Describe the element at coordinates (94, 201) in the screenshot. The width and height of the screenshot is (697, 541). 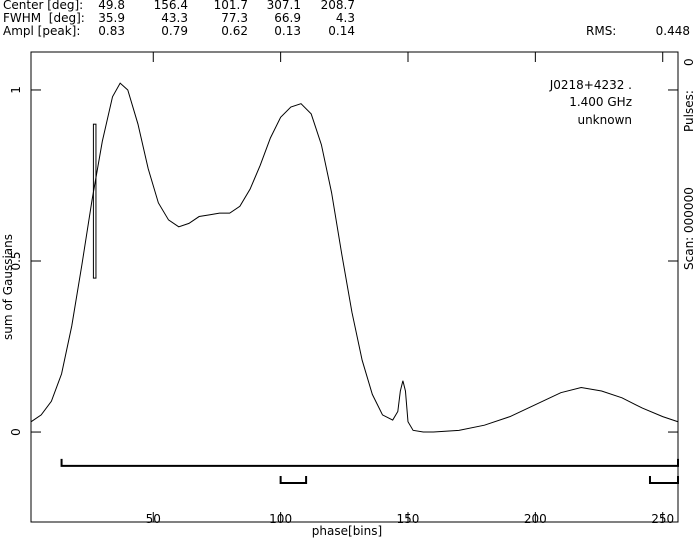
I see `error-box` at that location.